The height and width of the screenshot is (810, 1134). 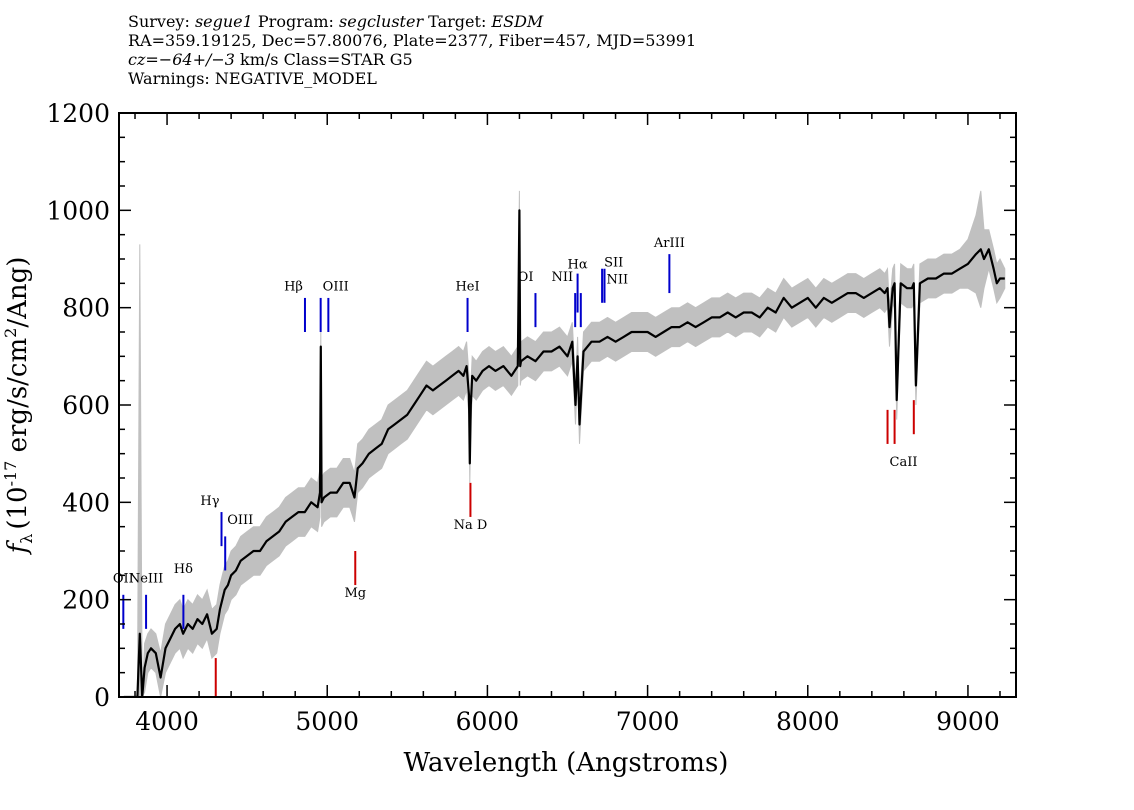 I want to click on x-tick-label-8000: 8000, so click(x=808, y=721).